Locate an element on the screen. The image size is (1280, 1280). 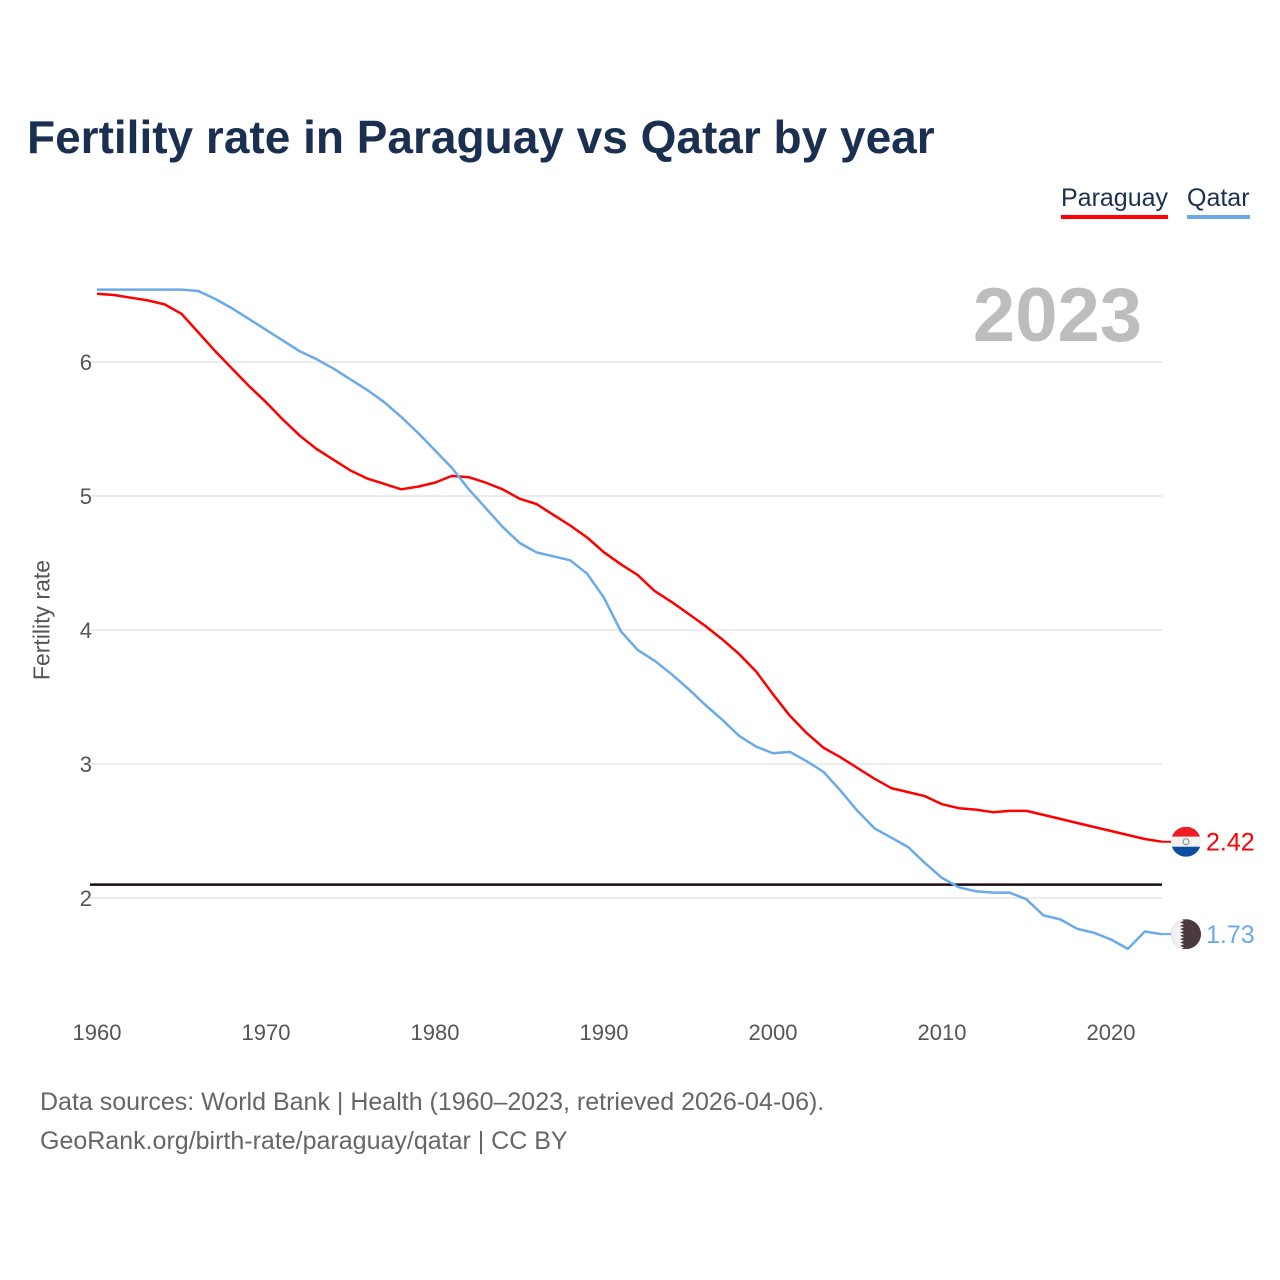
end-value-label-qatar: 1.73 is located at coordinates (1230, 935).